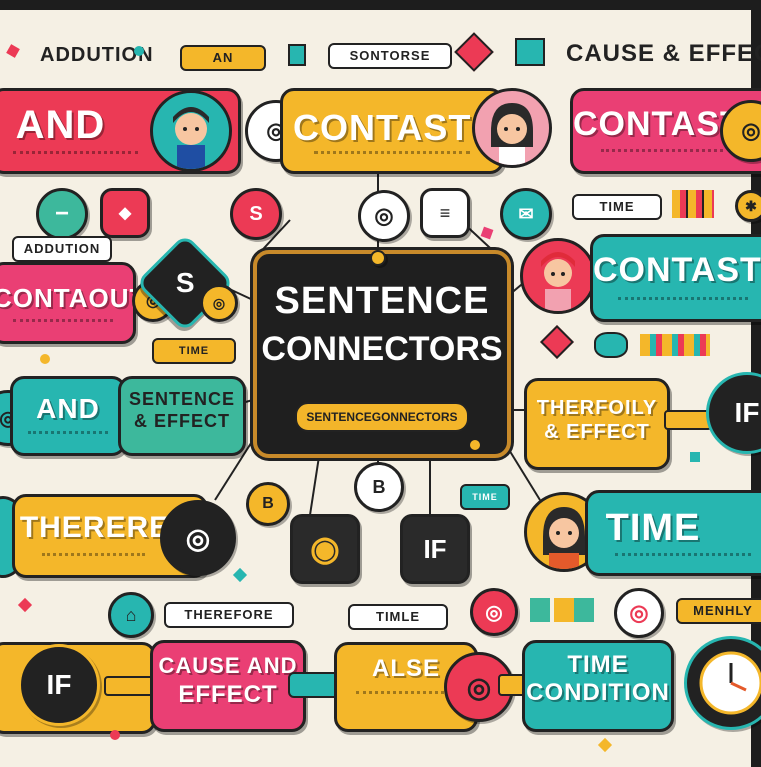 The width and height of the screenshot is (761, 767). What do you see at coordinates (219, 303) in the screenshot?
I see `gold-ring-right: ◎` at bounding box center [219, 303].